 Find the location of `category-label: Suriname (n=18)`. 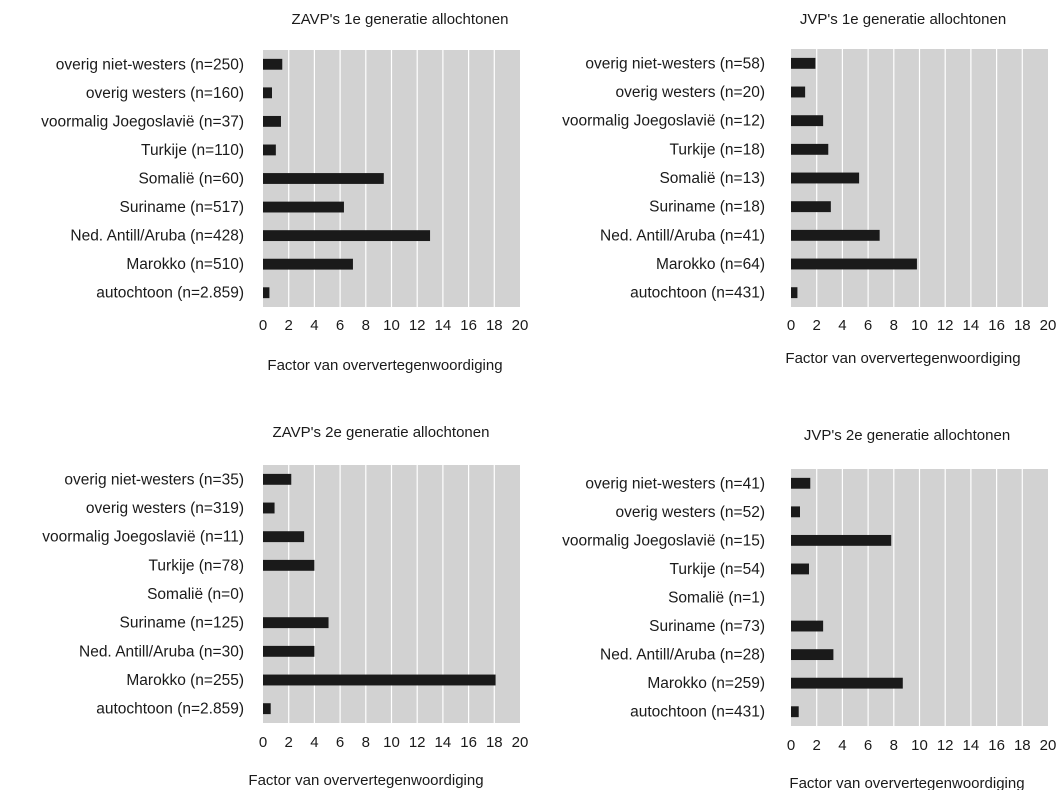

category-label: Suriname (n=18) is located at coordinates (707, 207).